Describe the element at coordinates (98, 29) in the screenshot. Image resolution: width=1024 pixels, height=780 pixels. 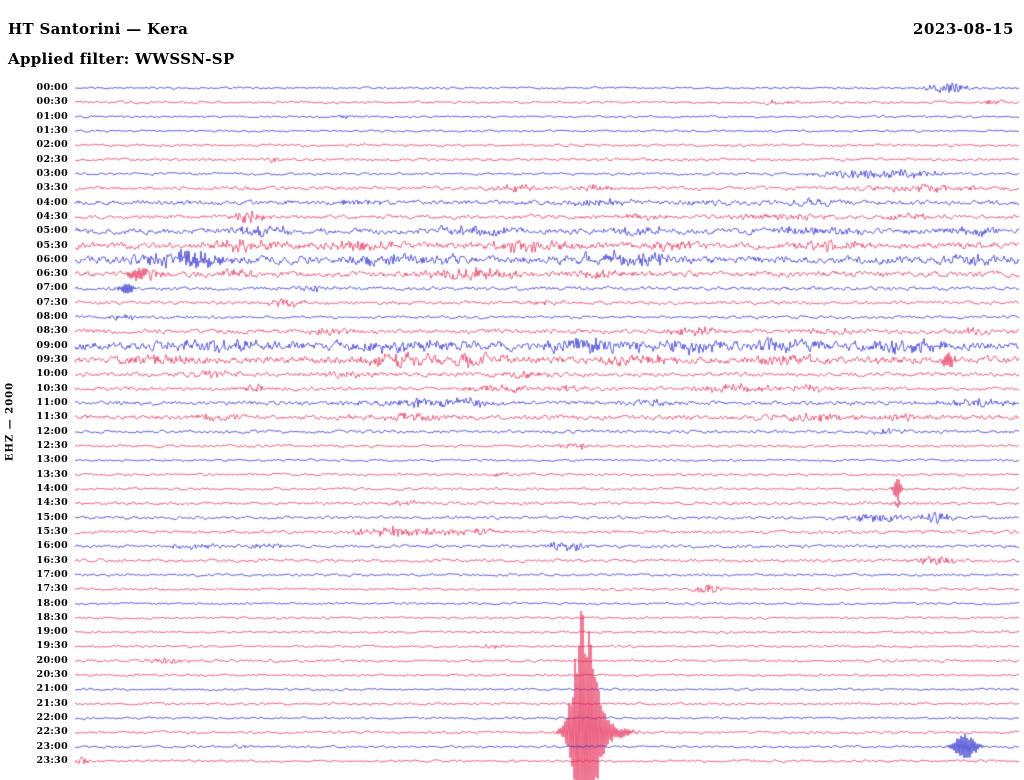
I see `station-title: HT Santorini — Kera` at that location.